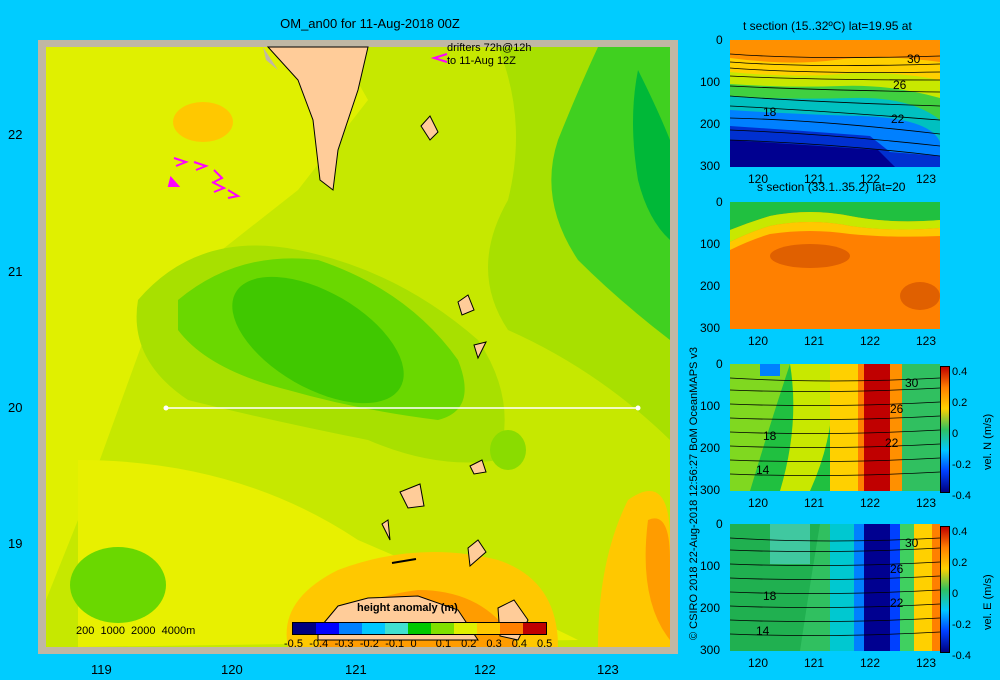 This screenshot has height=680, width=1000. Describe the element at coordinates (519, 644) in the screenshot. I see `colorbar-tick: 0.4` at that location.